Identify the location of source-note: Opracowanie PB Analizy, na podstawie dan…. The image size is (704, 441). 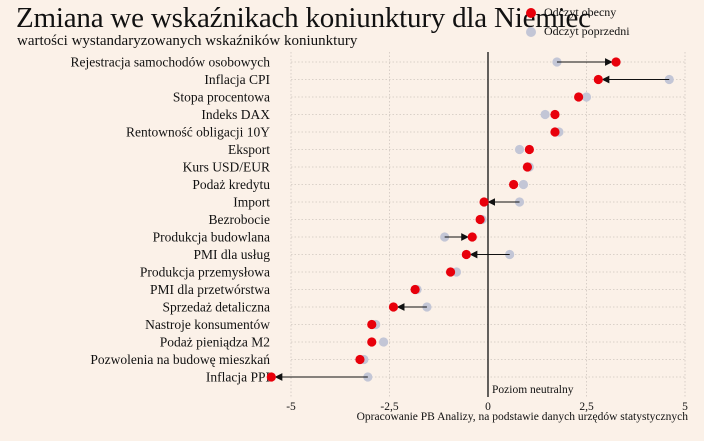
(522, 417).